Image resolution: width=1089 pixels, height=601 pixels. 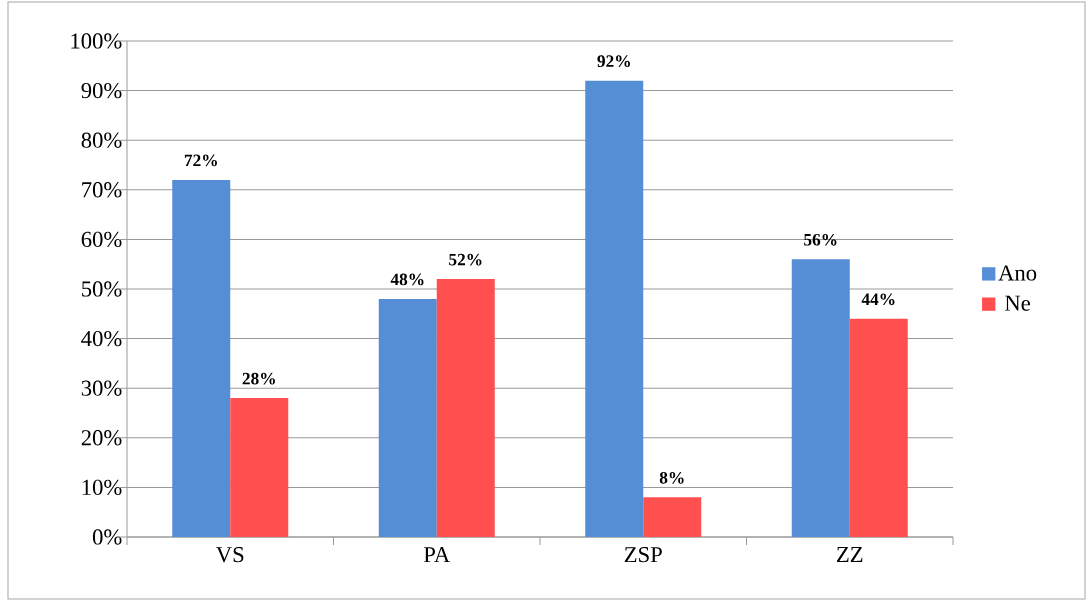 I want to click on data-label: 52%, so click(x=465, y=259).